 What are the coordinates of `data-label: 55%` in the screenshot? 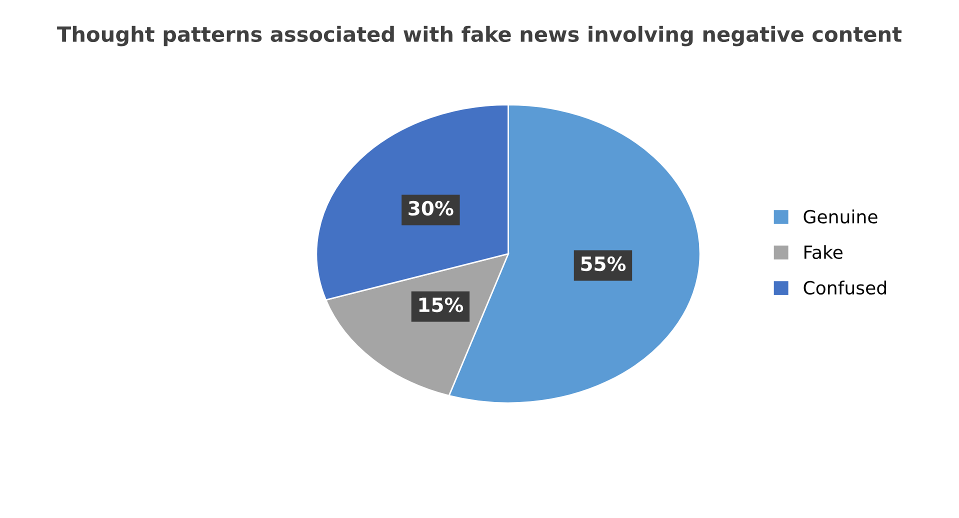 It's located at (603, 264).